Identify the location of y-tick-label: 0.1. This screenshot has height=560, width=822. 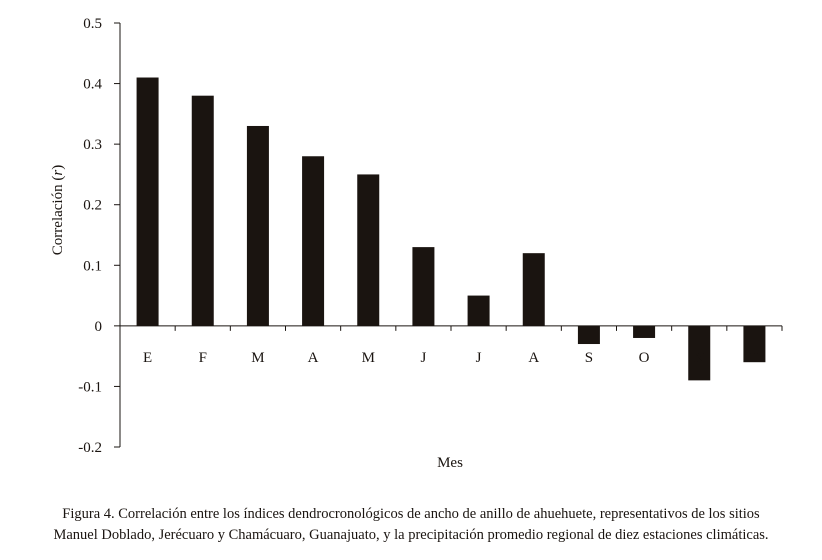
(92, 266).